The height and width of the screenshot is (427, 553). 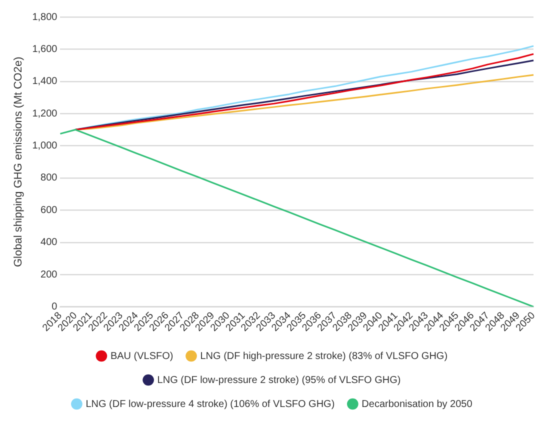 What do you see at coordinates (417, 404) in the screenshot?
I see `legend-label: Decarbonisation by 2050` at bounding box center [417, 404].